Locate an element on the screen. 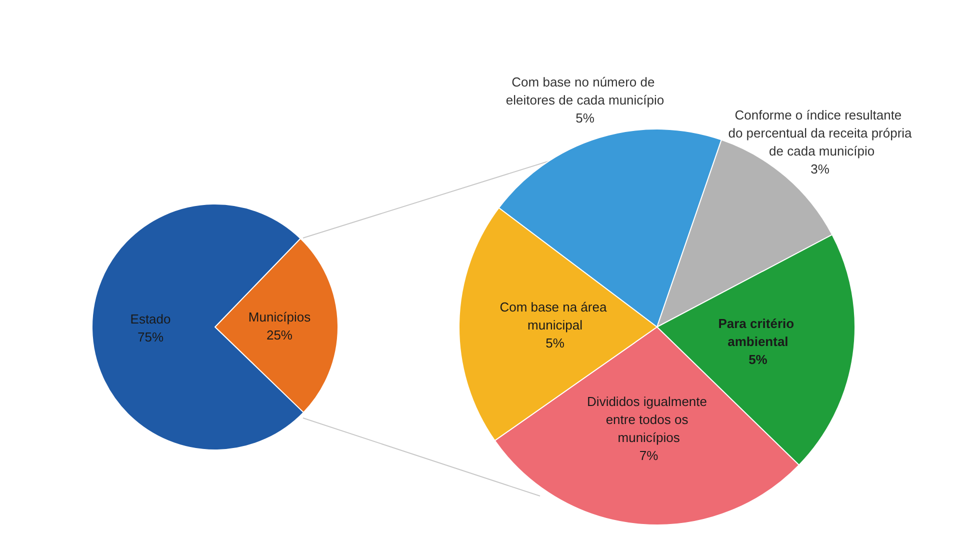 Image resolution: width=957 pixels, height=548 pixels. slice-label: Conforme o índice resultante do percentual da receita própria de cada município is located at coordinates (820, 133).